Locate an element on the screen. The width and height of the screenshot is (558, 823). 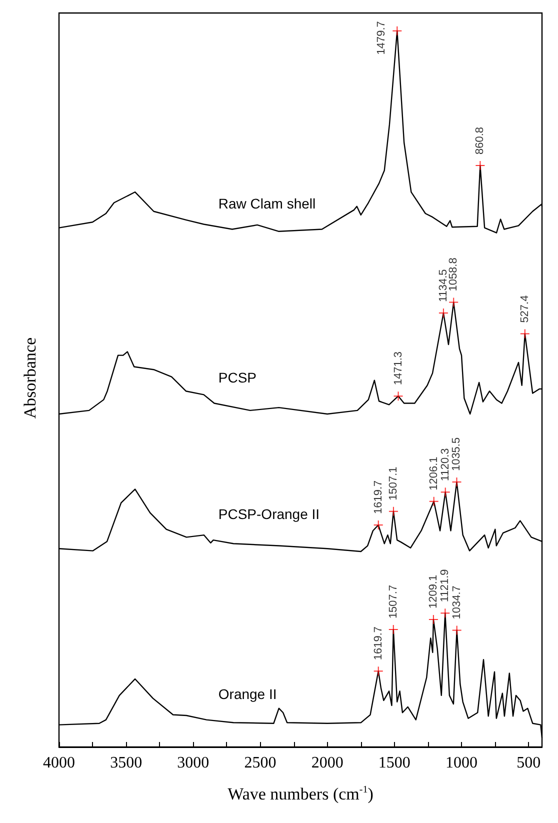
annotation: 1206.1 is located at coordinates (434, 473).